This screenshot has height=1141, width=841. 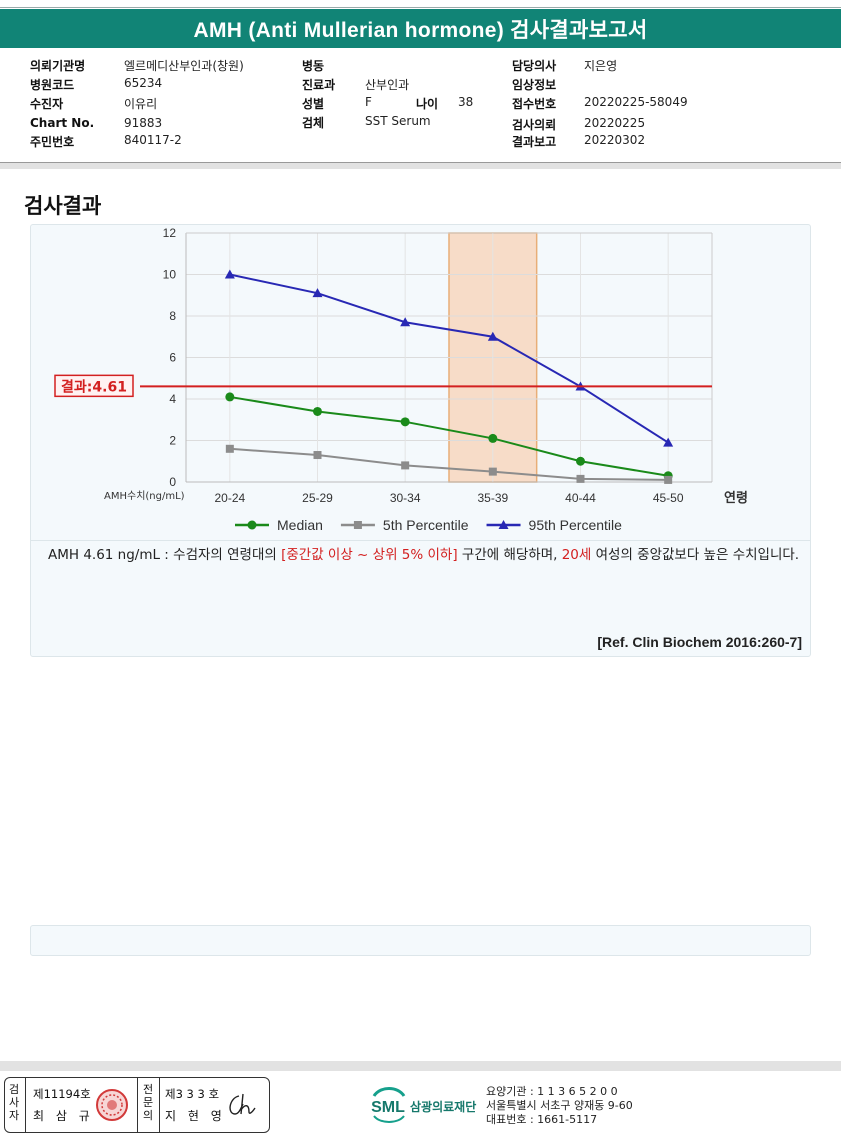 I want to click on x-tick-label: 40-44, so click(x=580, y=498).